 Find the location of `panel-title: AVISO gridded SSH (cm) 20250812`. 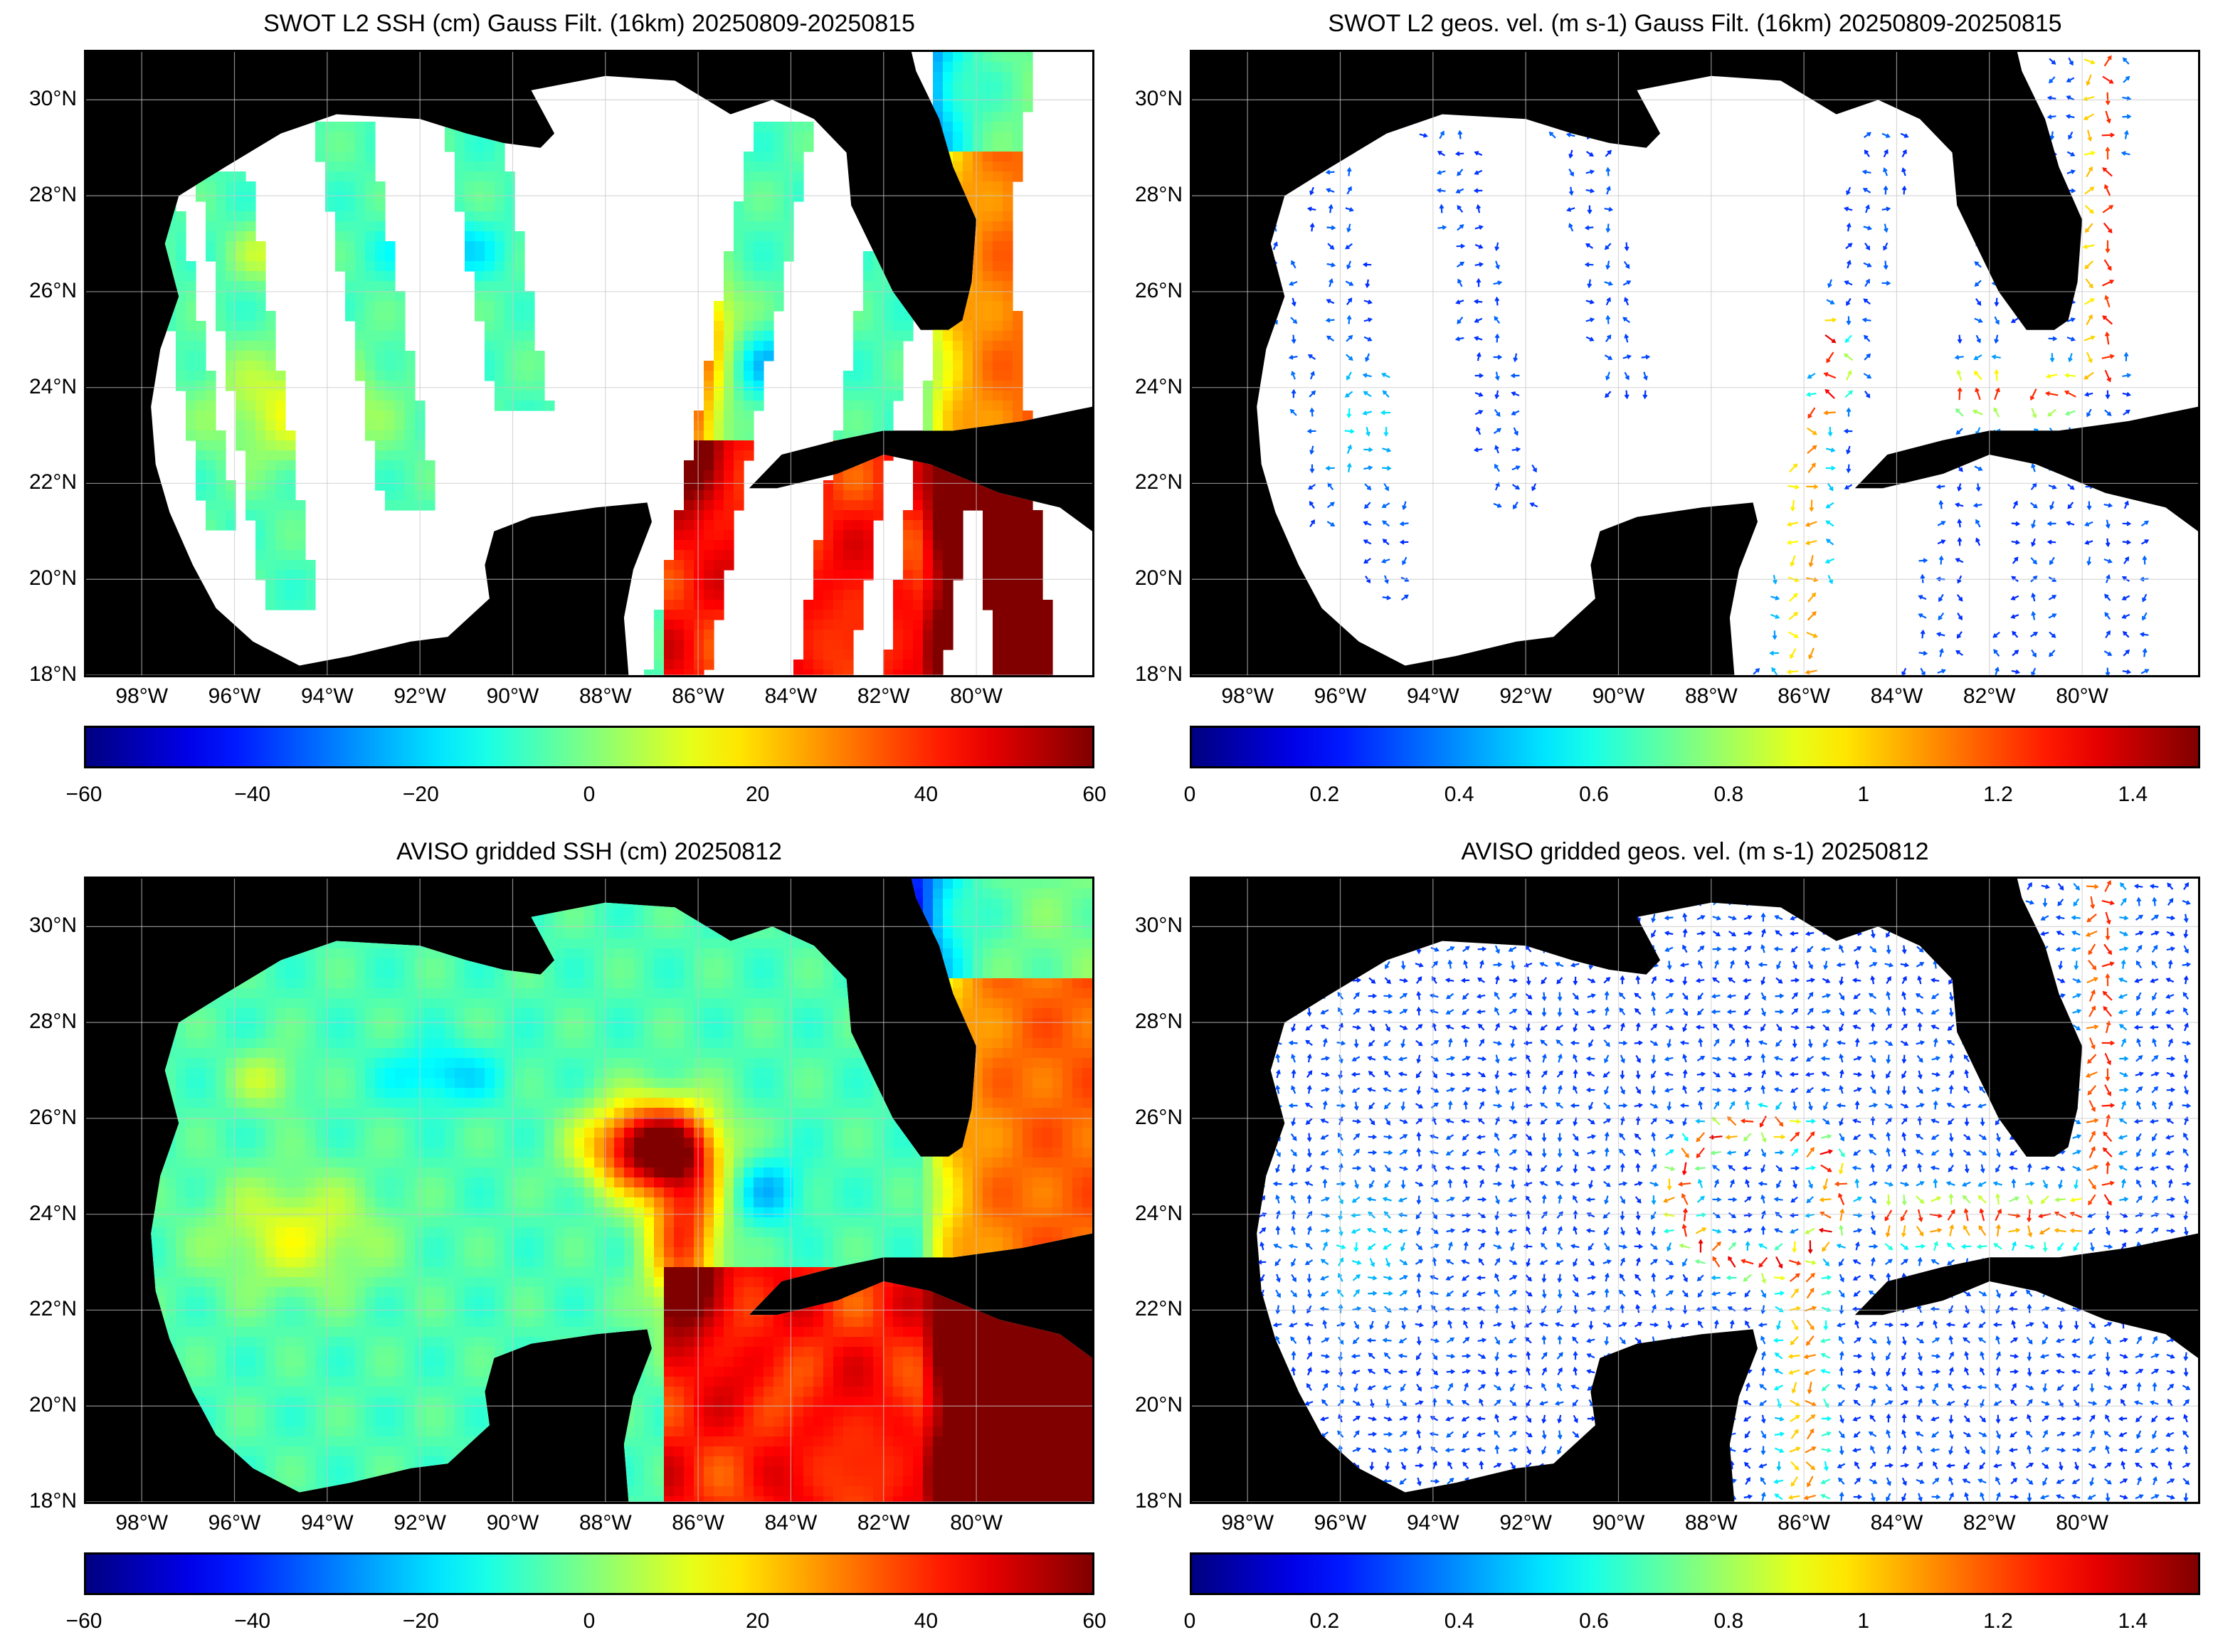

panel-title: AVISO gridded SSH (cm) 20250812 is located at coordinates (589, 851).